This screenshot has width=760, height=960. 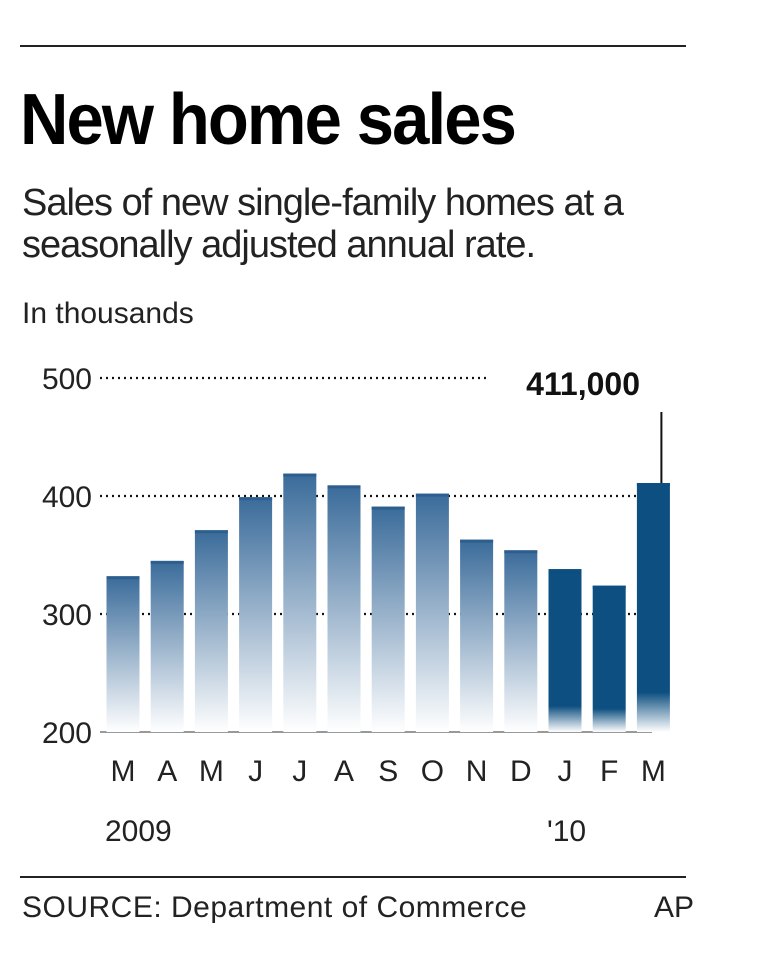 What do you see at coordinates (275, 907) in the screenshot?
I see `source-note: SOURCE: Department of Commerce` at bounding box center [275, 907].